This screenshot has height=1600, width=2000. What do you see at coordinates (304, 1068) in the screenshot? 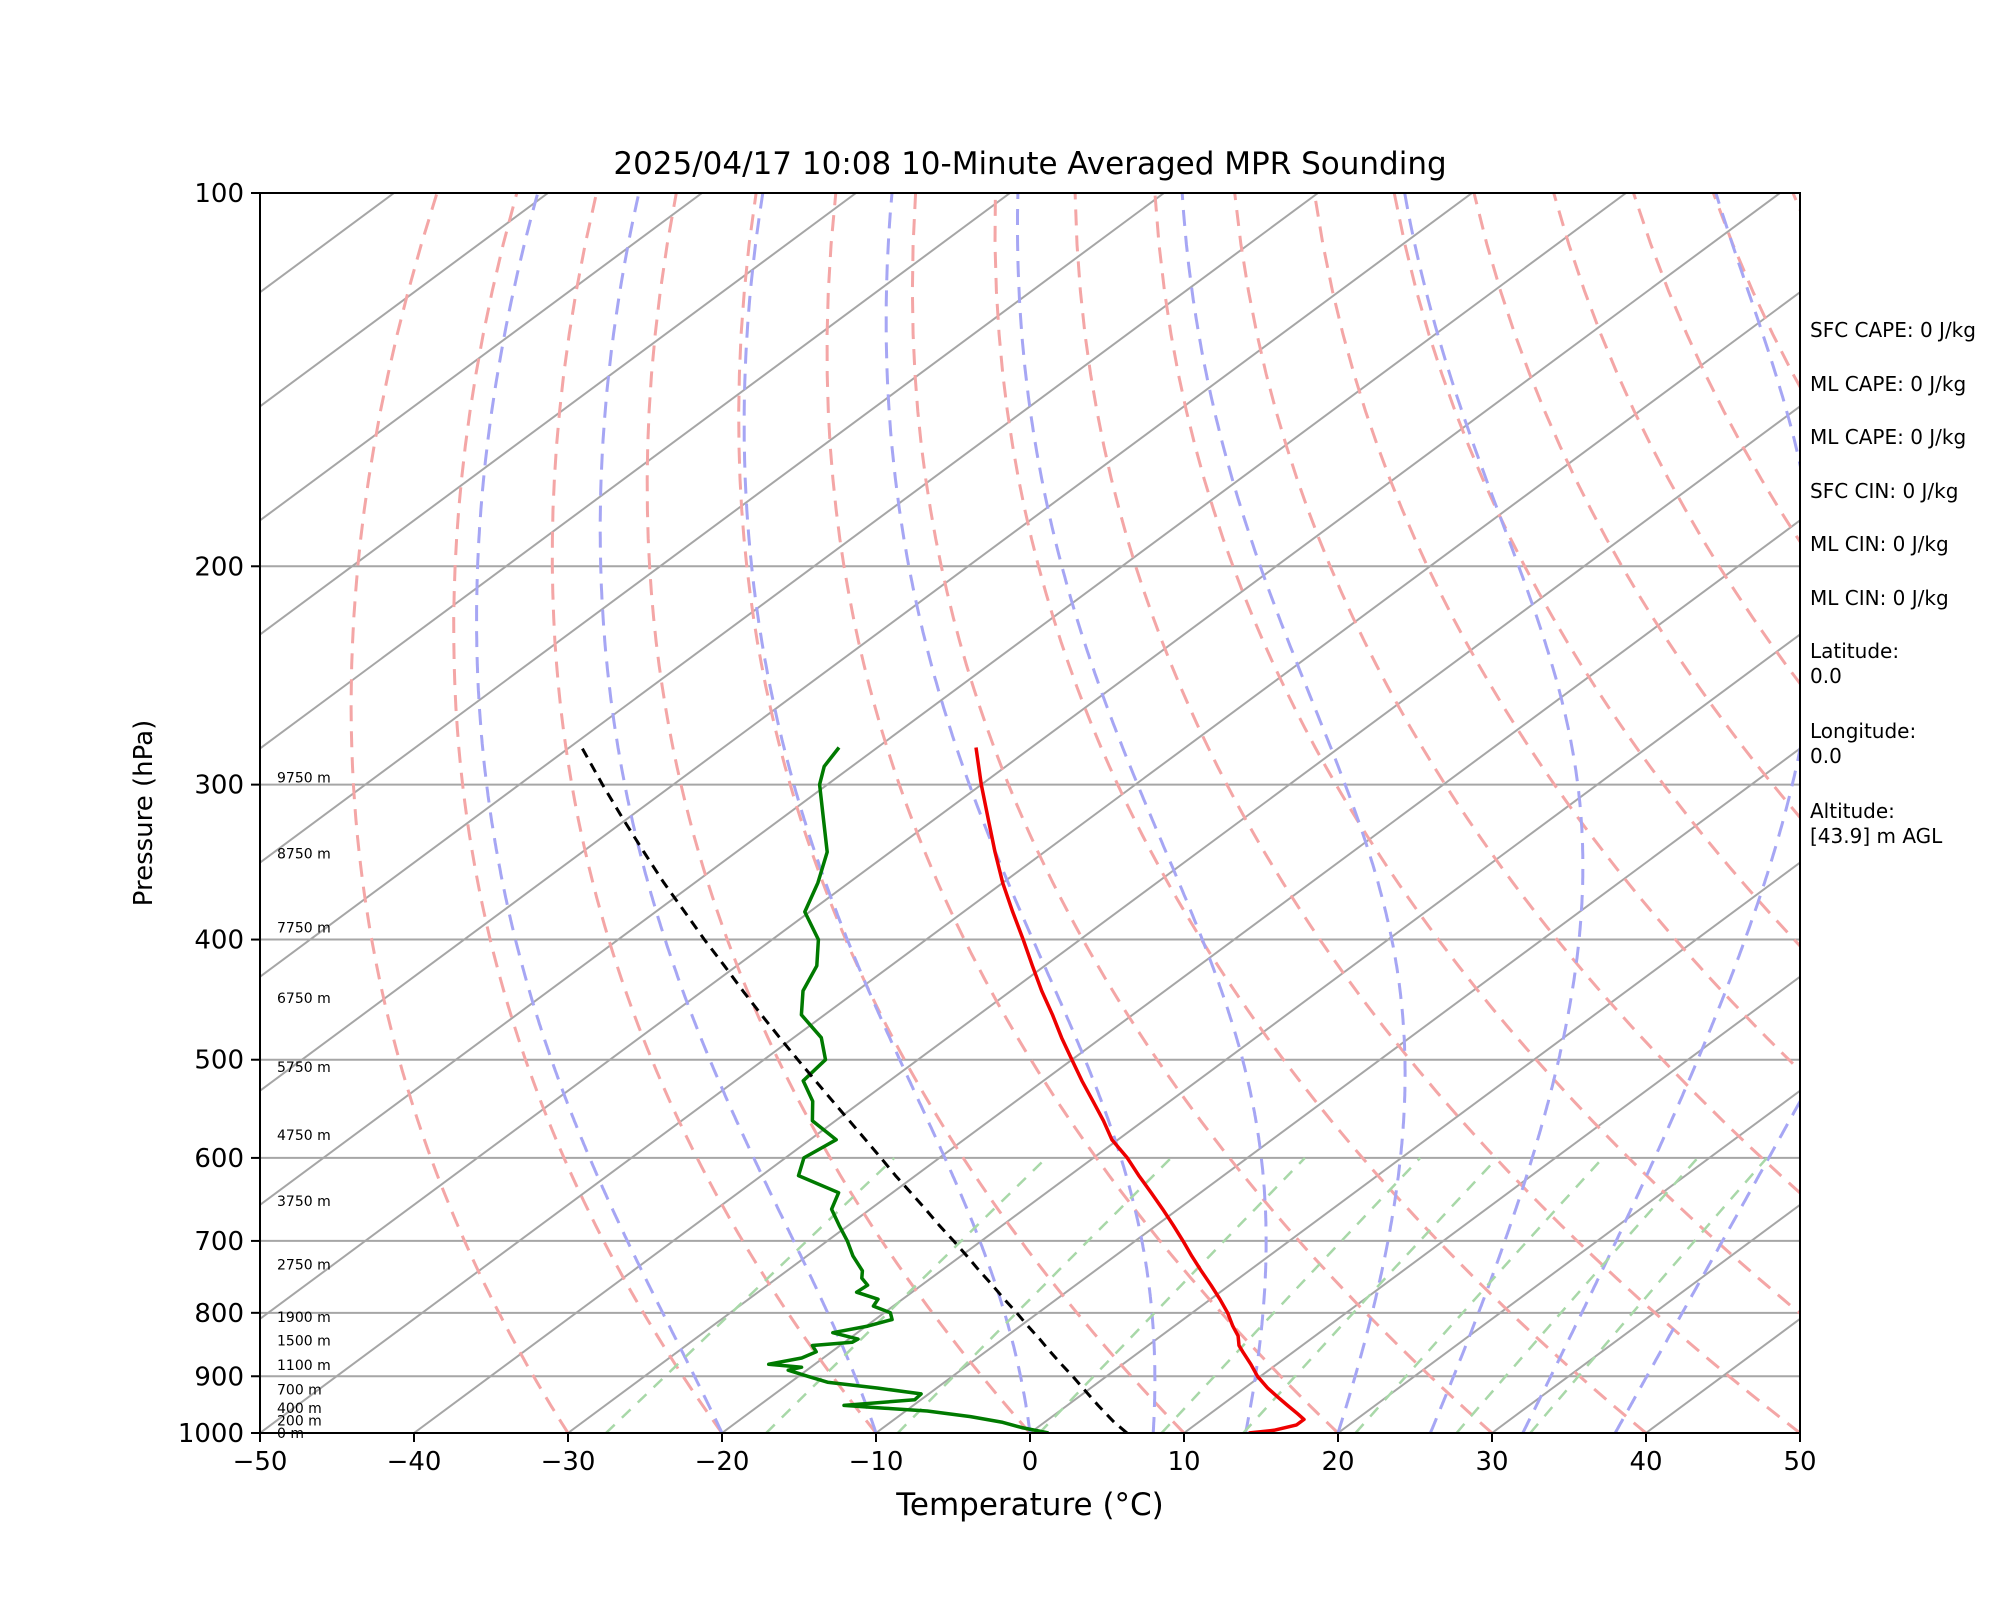
I see `height-label: 5750 m` at bounding box center [304, 1068].